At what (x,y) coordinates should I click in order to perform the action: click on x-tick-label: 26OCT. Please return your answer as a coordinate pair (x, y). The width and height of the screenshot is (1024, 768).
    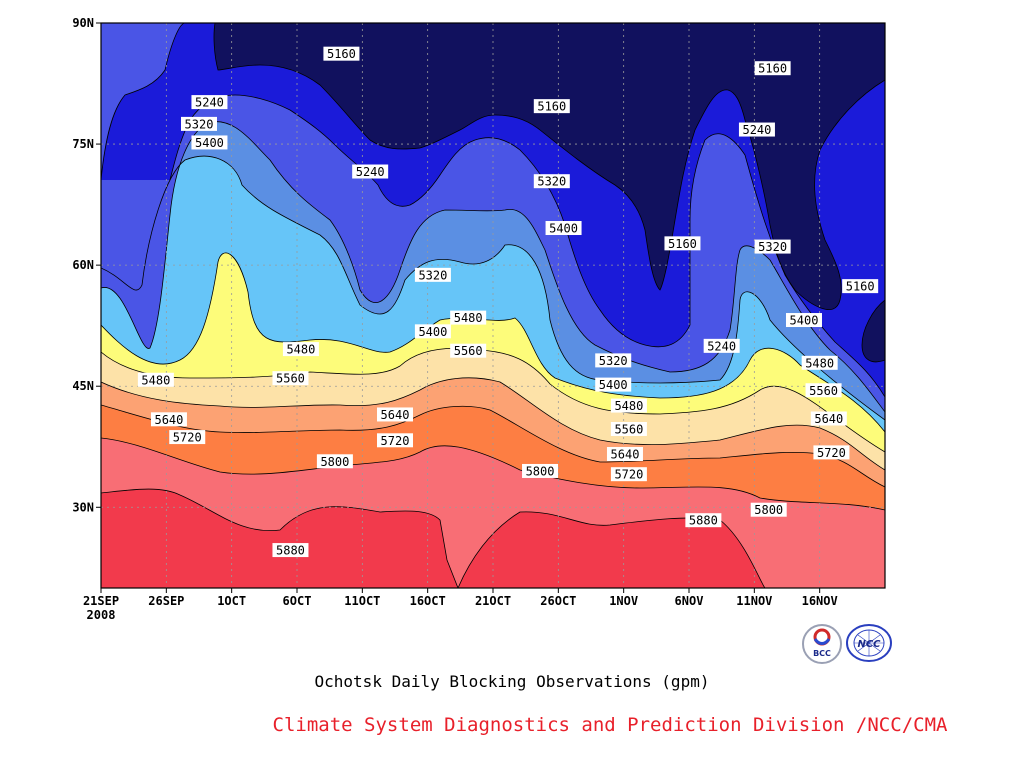
    Looking at the image, I should click on (558, 601).